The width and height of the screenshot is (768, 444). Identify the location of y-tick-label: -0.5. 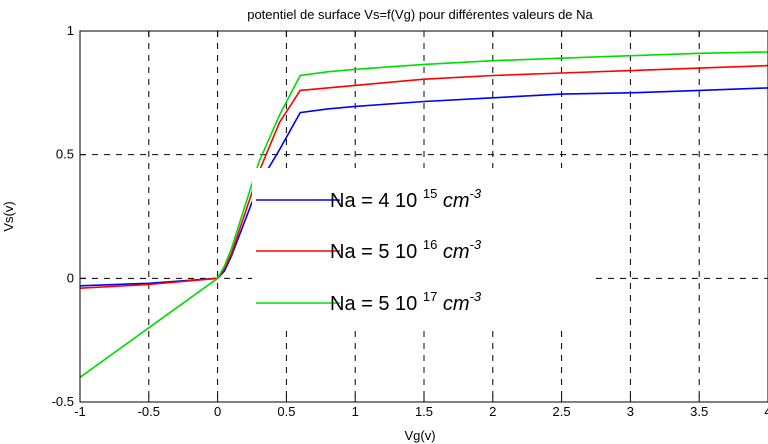
(63, 401).